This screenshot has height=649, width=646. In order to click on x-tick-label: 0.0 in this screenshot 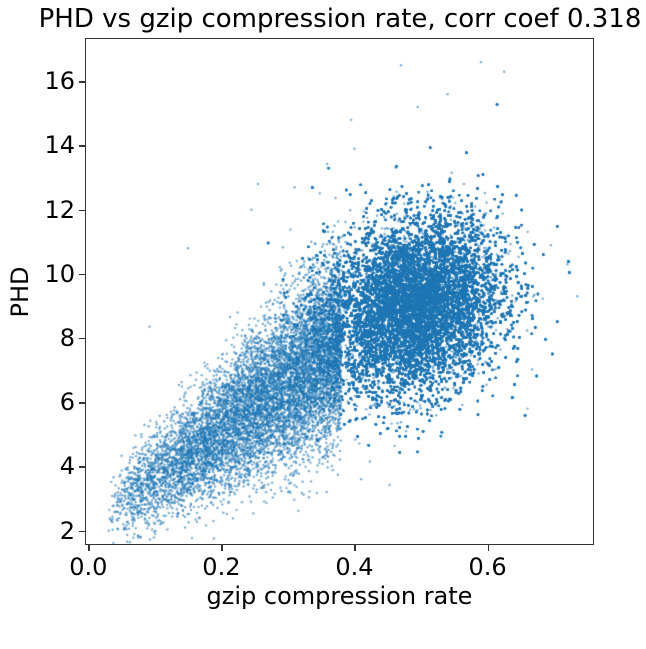, I will do `click(88, 567)`.